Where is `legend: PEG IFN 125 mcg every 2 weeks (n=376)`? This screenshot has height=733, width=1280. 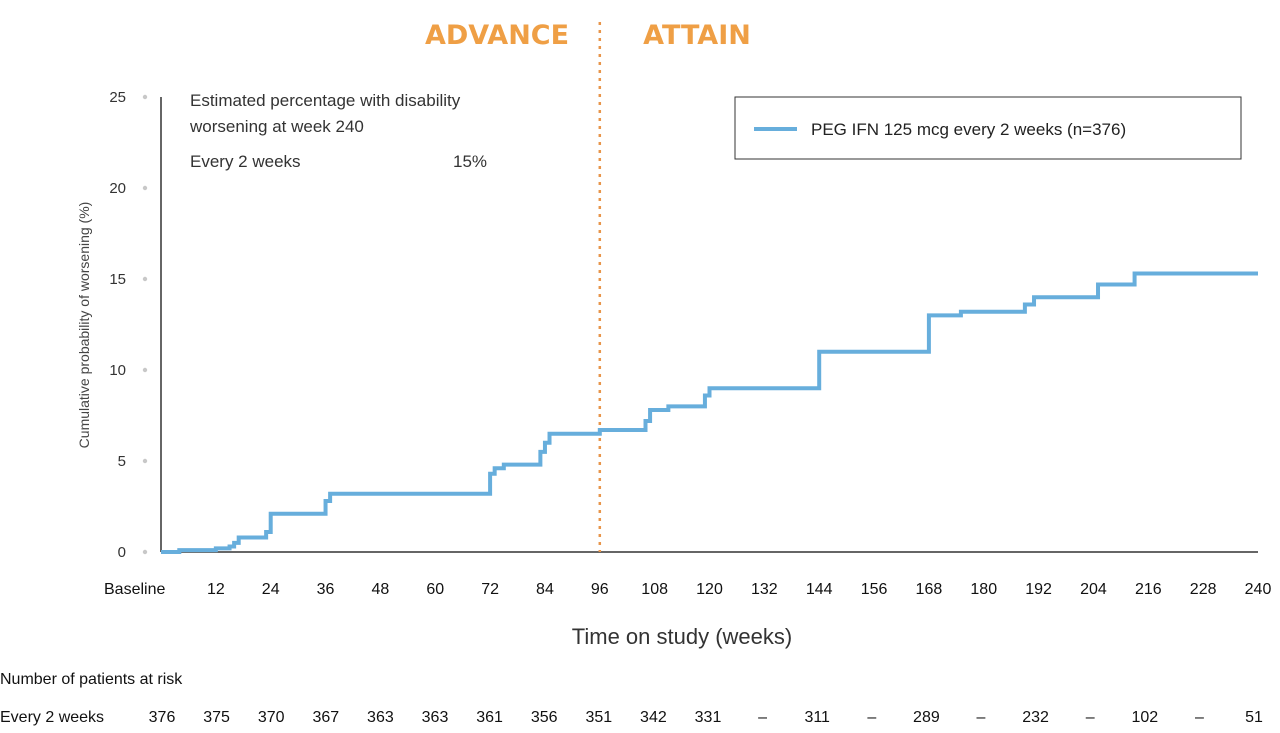
legend: PEG IFN 125 mcg every 2 weeks (n=376) is located at coordinates (988, 128).